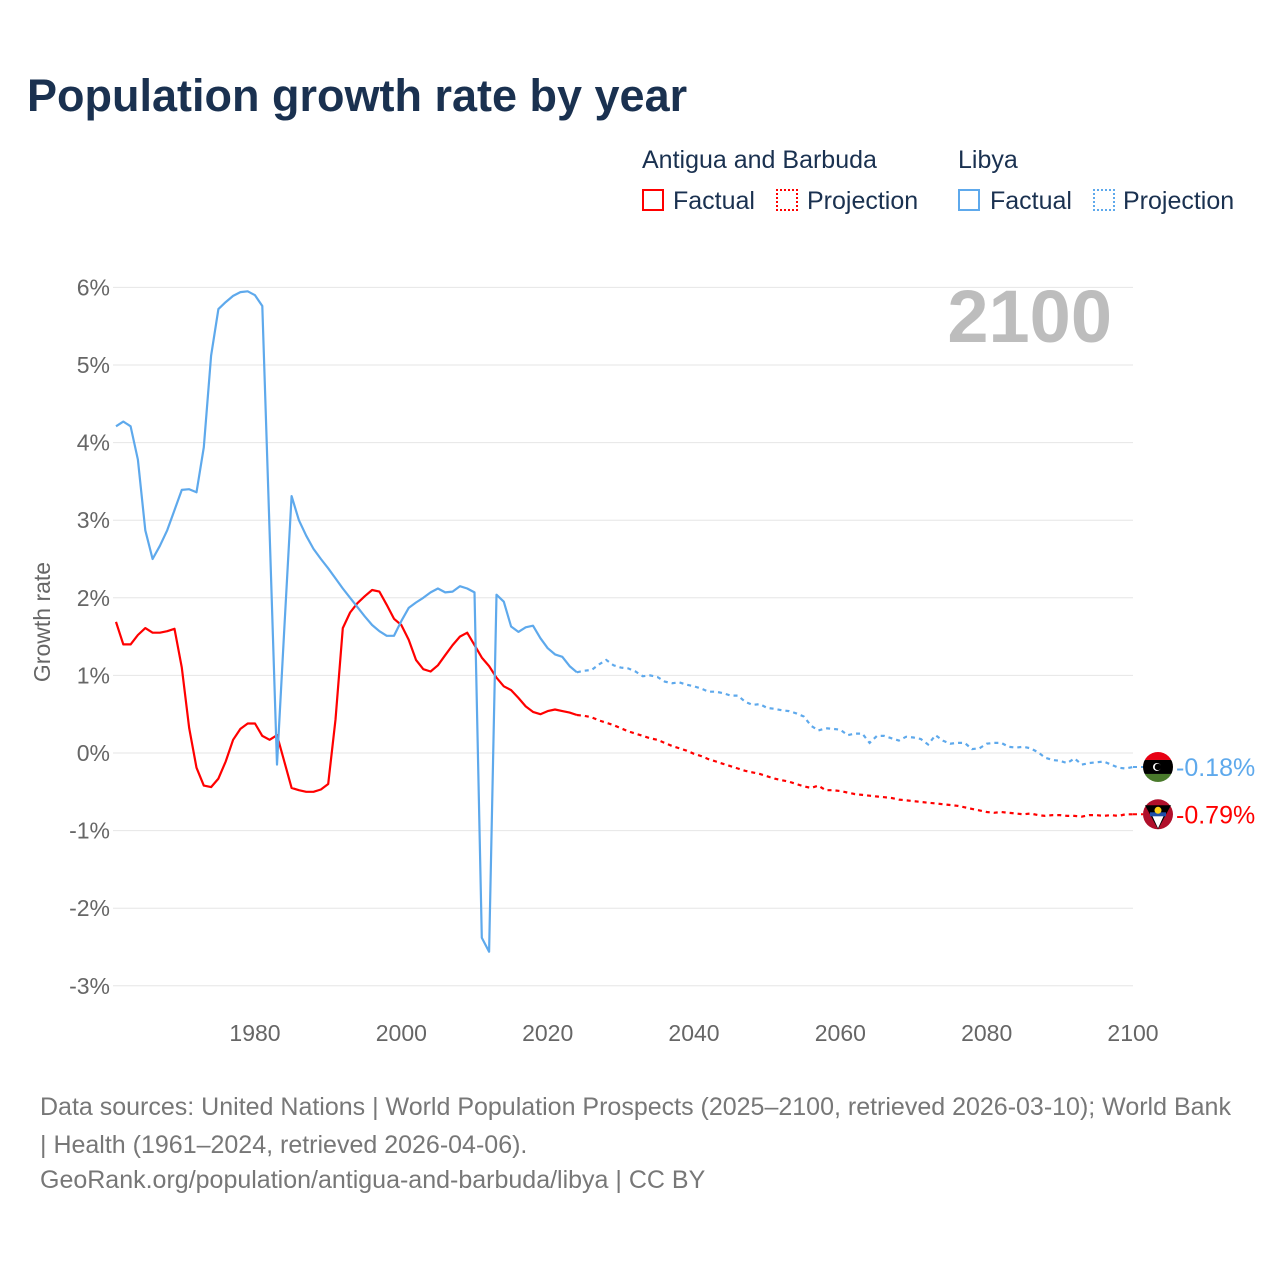 This screenshot has height=1280, width=1280. Describe the element at coordinates (93, 598) in the screenshot. I see `y-tick-label: 2%` at that location.